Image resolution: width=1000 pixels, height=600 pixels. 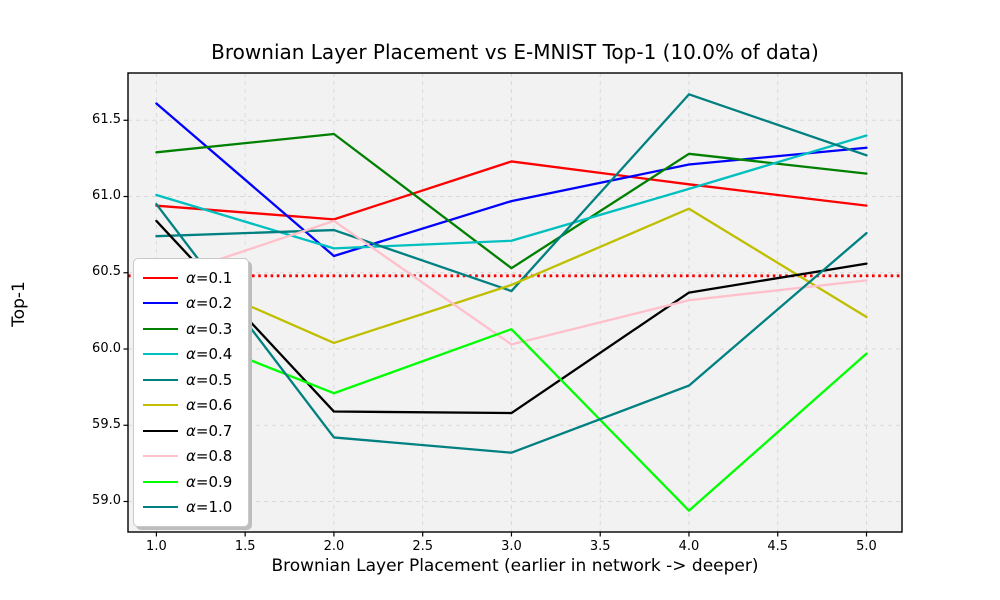 What do you see at coordinates (209, 481) in the screenshot?
I see `legend-label: α=0.9` at bounding box center [209, 481].